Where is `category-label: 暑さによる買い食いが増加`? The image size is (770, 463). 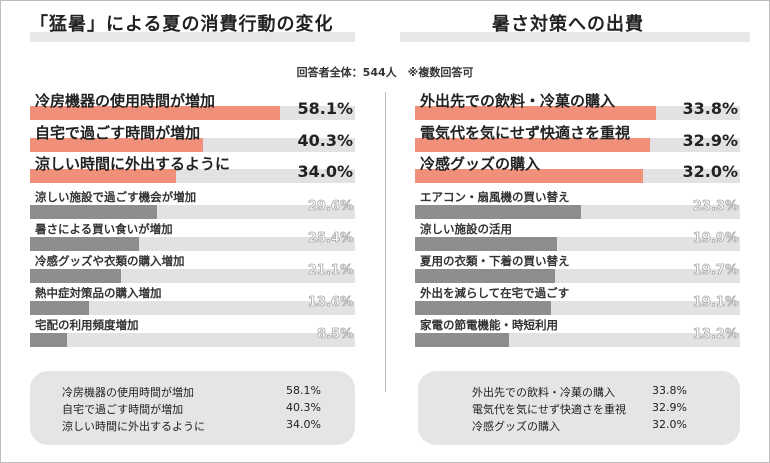 category-label: 暑さによる買い食いが増加 is located at coordinates (104, 229).